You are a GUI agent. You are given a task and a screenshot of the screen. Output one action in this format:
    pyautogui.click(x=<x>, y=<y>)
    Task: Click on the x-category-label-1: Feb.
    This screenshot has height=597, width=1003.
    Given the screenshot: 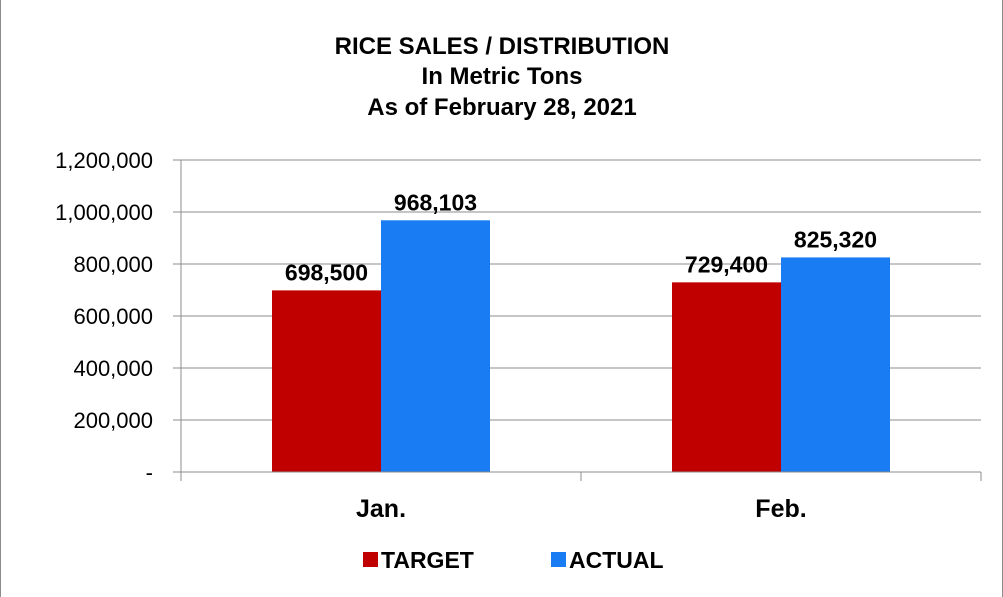 What is the action you would take?
    pyautogui.click(x=780, y=509)
    